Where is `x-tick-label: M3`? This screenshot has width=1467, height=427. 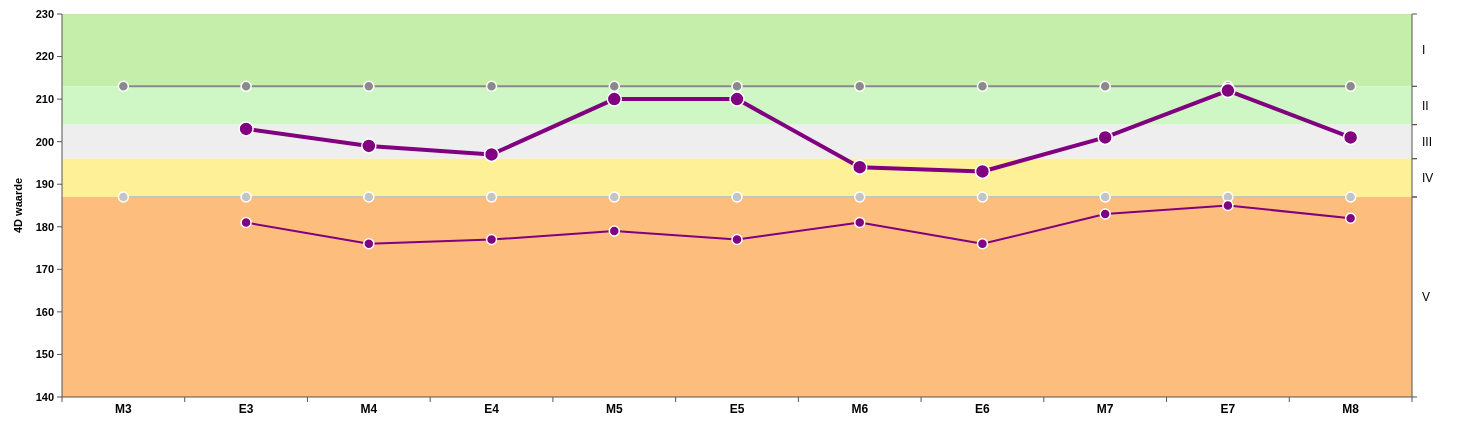 x-tick-label: M3 is located at coordinates (124, 409).